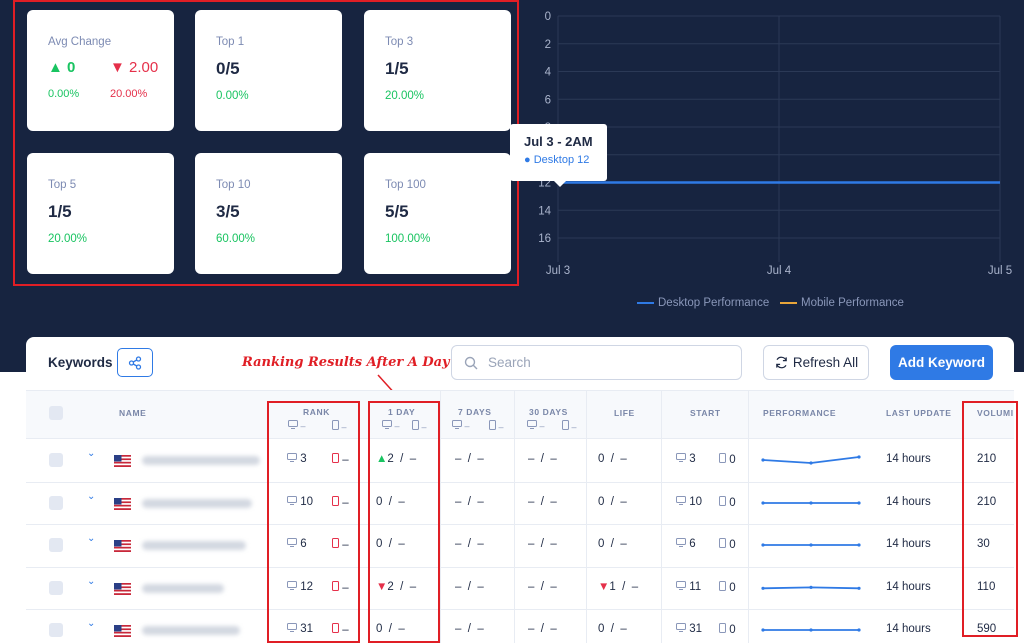  I want to click on col-start-header: START, so click(705, 413).